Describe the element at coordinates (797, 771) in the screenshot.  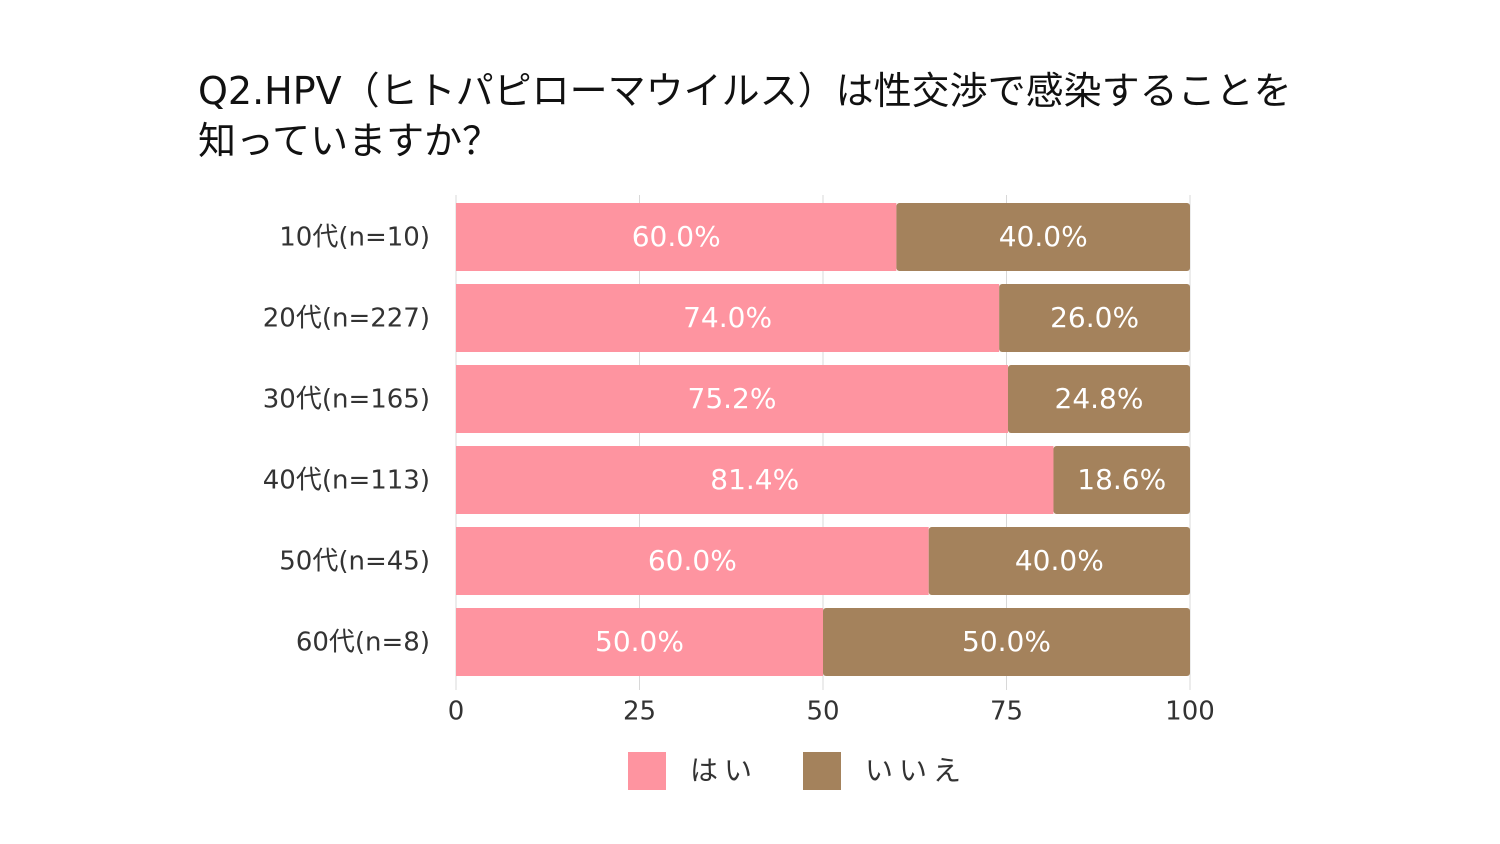
I see `legend: はい いいえ` at that location.